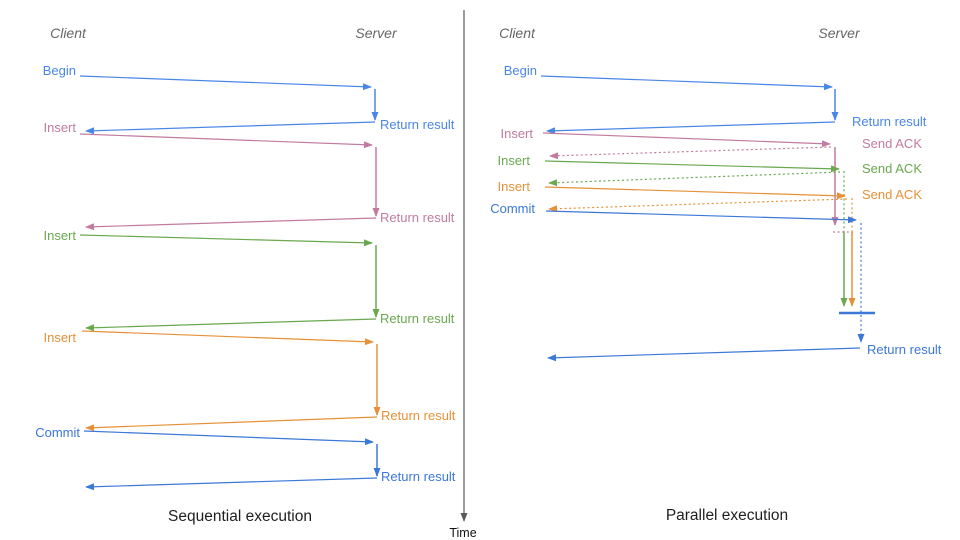  Describe the element at coordinates (225, 83) in the screenshot. I see `seq-begin-request-arrow` at that location.